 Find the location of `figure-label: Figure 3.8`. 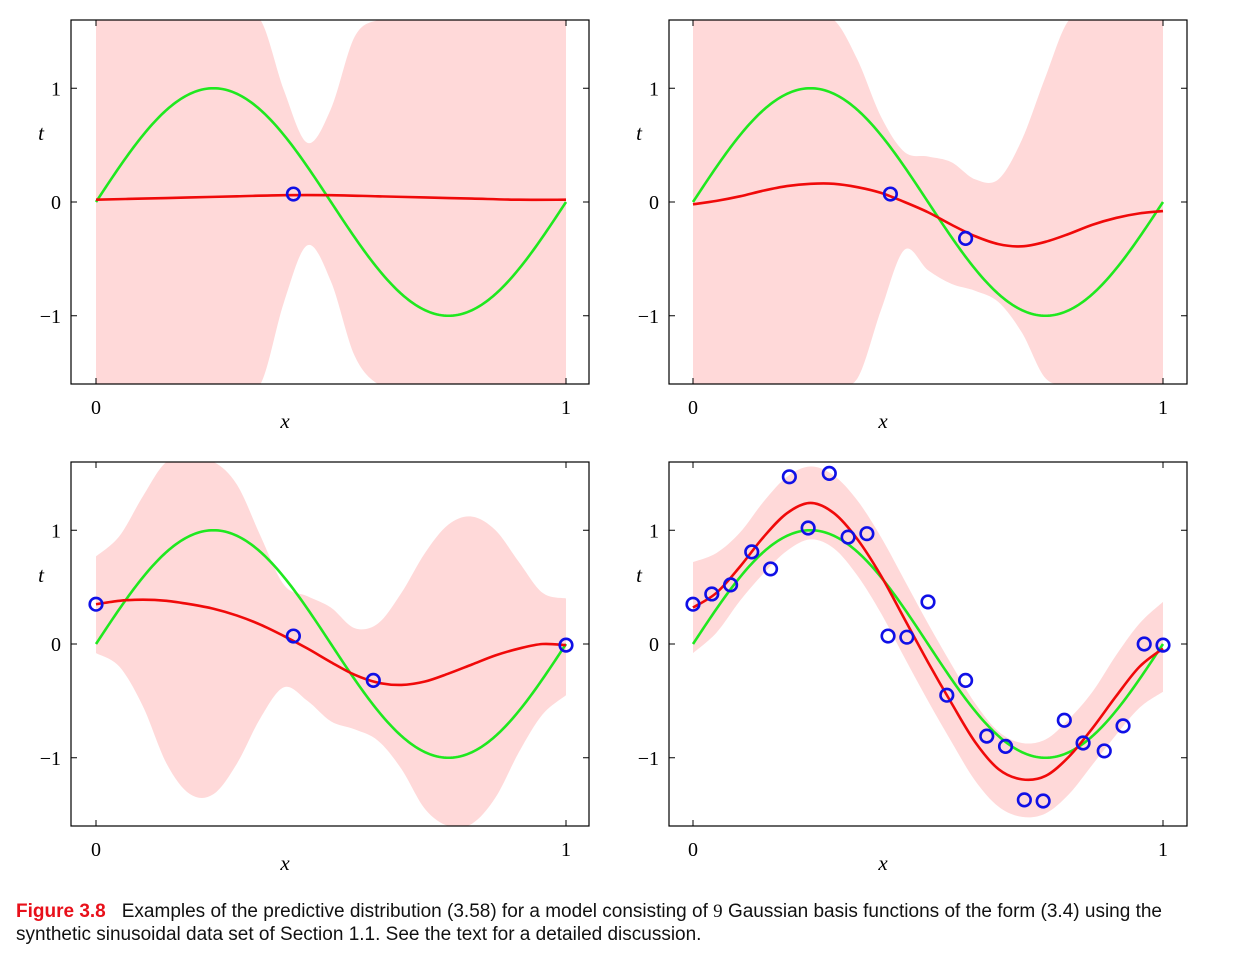

figure-label: Figure 3.8 is located at coordinates (61, 911).